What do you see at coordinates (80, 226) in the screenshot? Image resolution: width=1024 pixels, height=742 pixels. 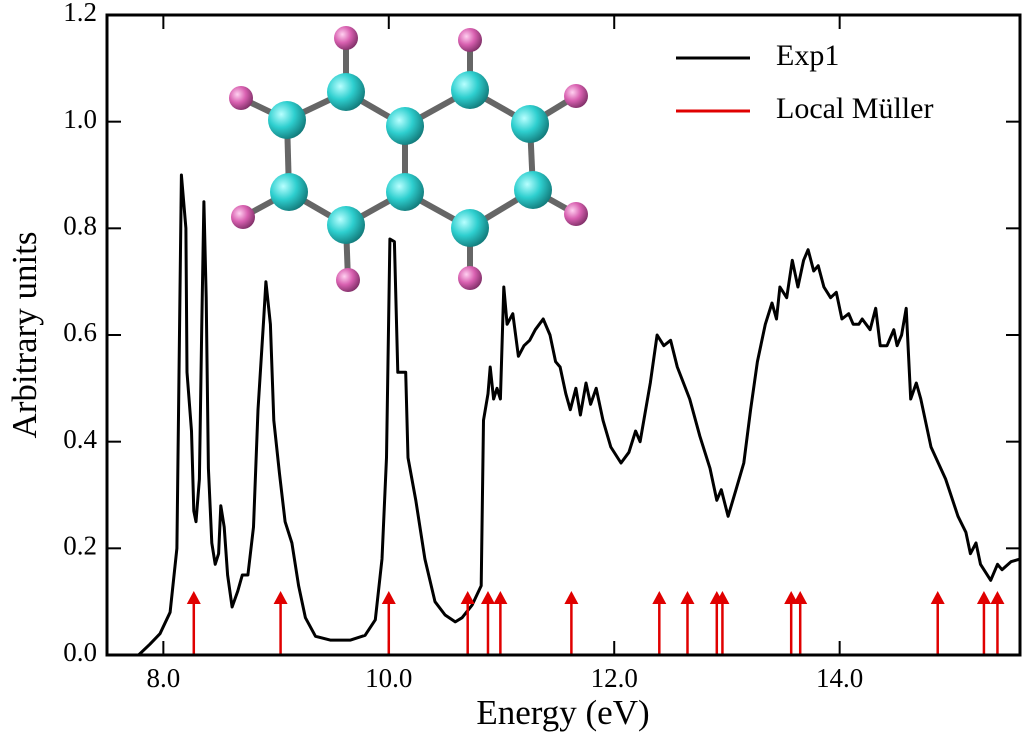 I see `y-tick-label: 0.8` at bounding box center [80, 226].